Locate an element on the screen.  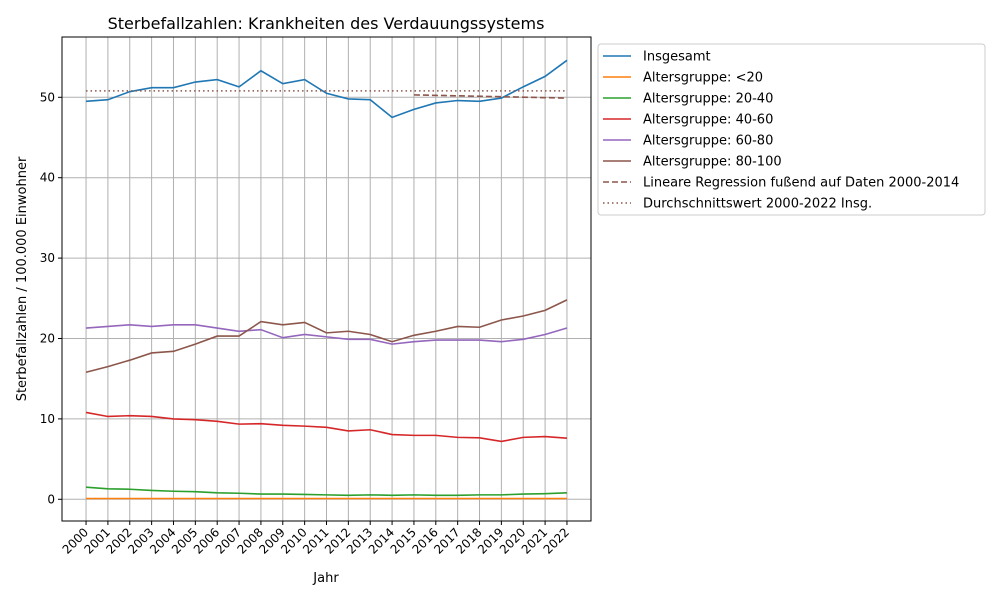
y-tick-label: 40 is located at coordinates (47, 178).